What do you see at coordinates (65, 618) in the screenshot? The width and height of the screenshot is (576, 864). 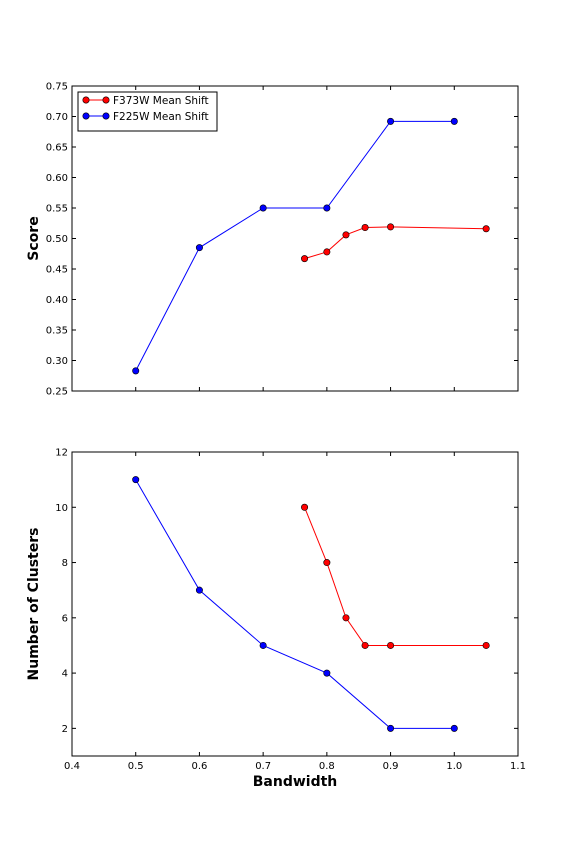 I see `y-tick-label: 6` at bounding box center [65, 618].